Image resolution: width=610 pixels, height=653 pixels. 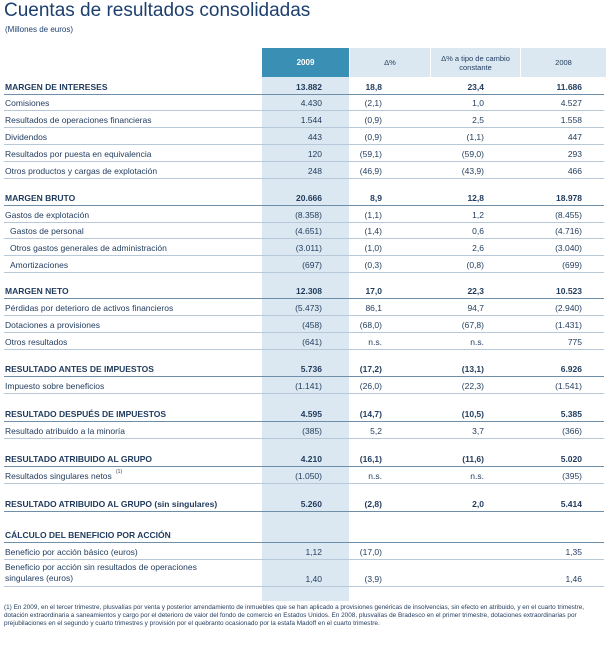 What do you see at coordinates (39, 29) in the screenshot?
I see `page-subtitle: (Millones de euros)` at bounding box center [39, 29].